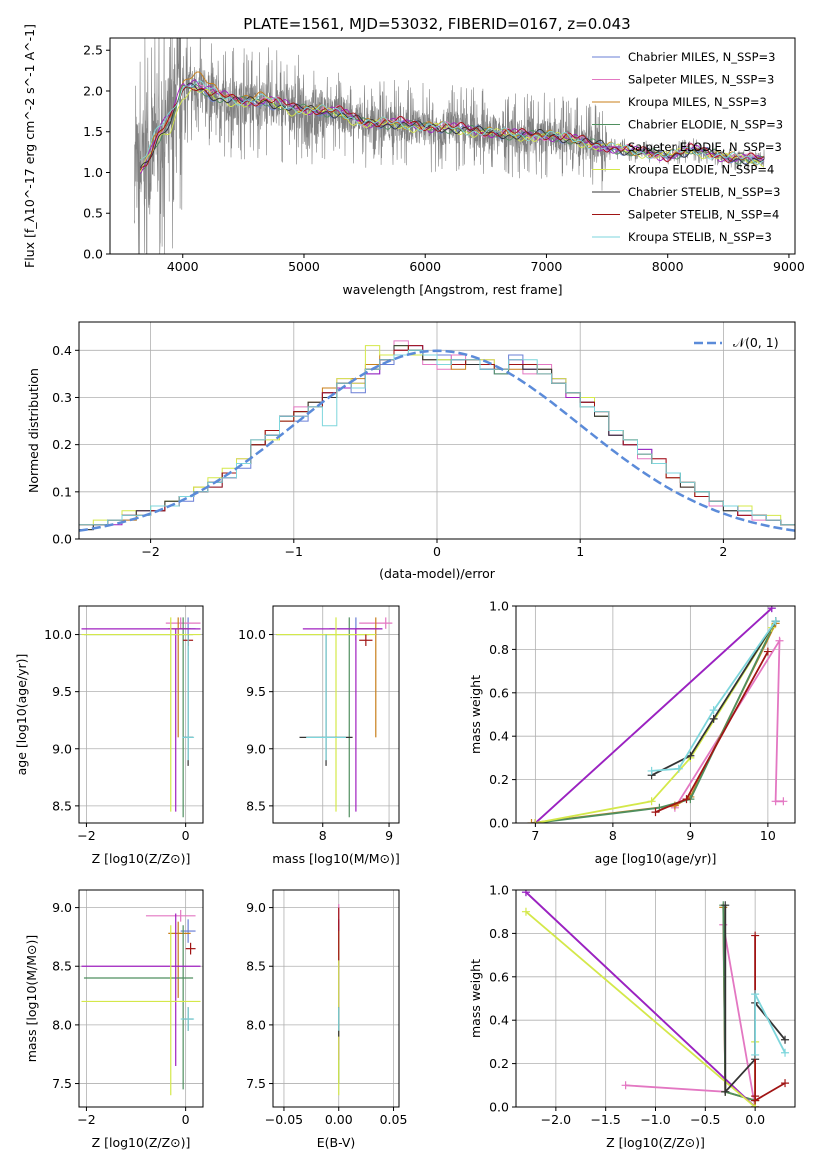  I want to click on x-tick-label: −0.05, so click(284, 1119).